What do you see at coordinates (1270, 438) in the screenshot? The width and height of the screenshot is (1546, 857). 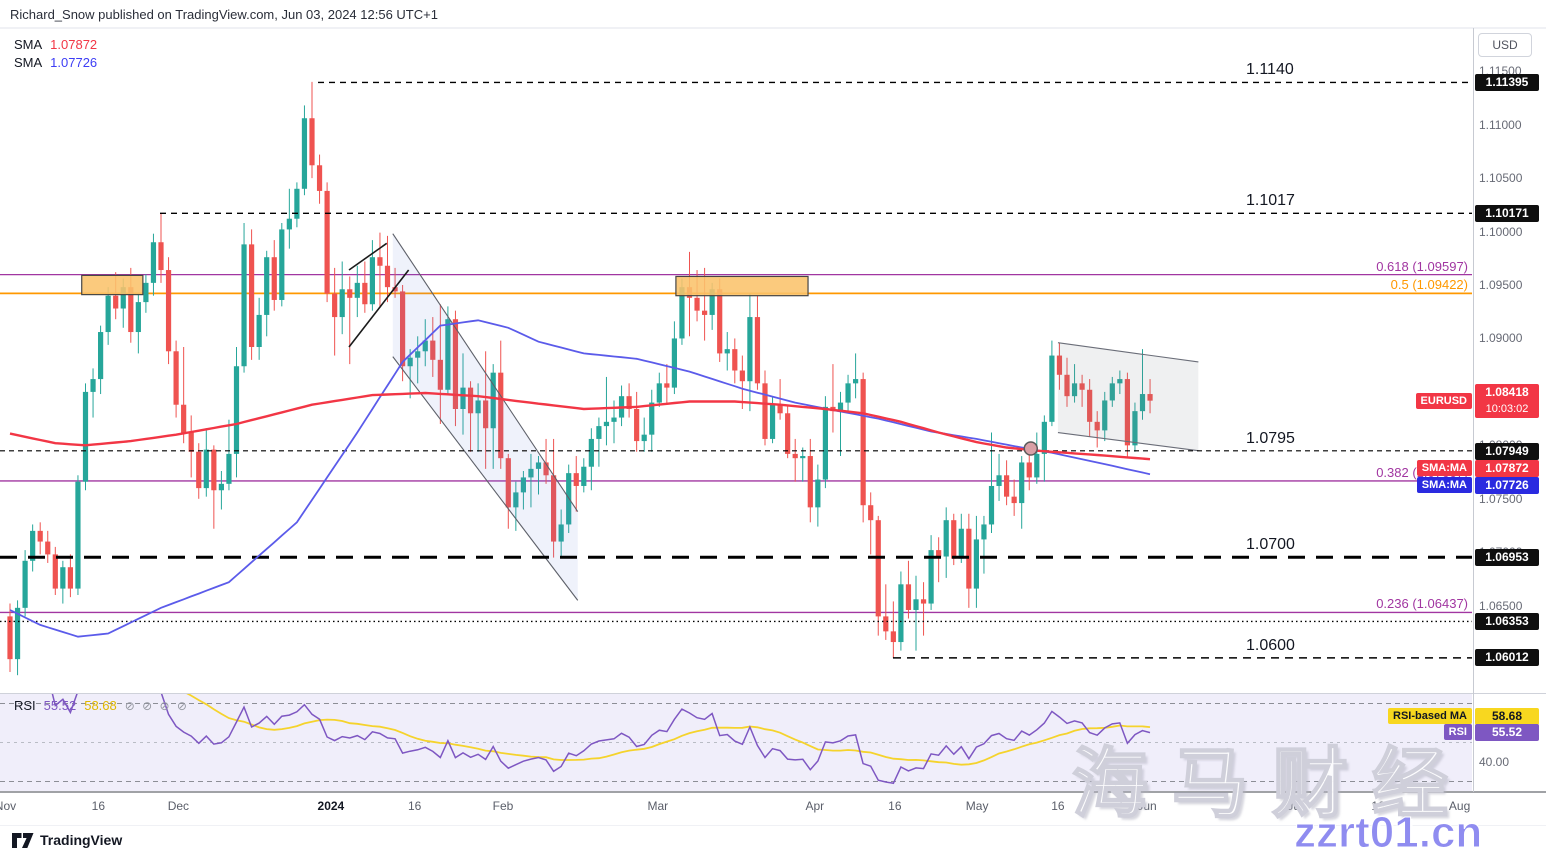 I see `level-label: 1.0795` at bounding box center [1270, 438].